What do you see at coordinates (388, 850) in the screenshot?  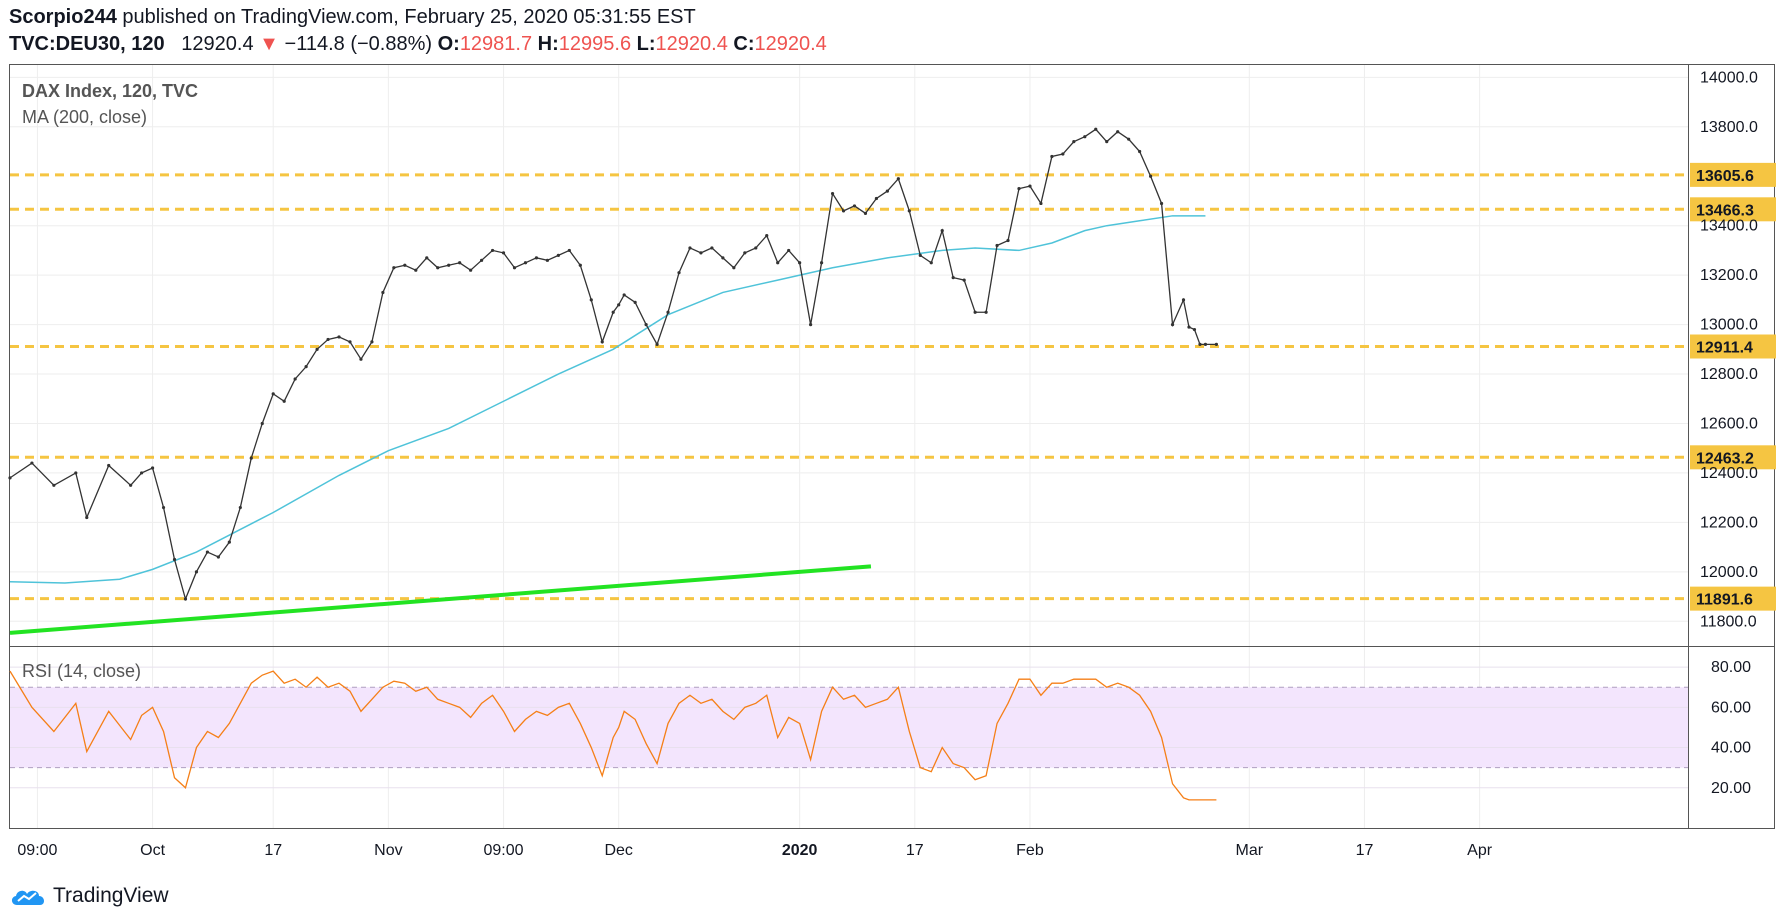 I see `time-tick-label: Nov` at bounding box center [388, 850].